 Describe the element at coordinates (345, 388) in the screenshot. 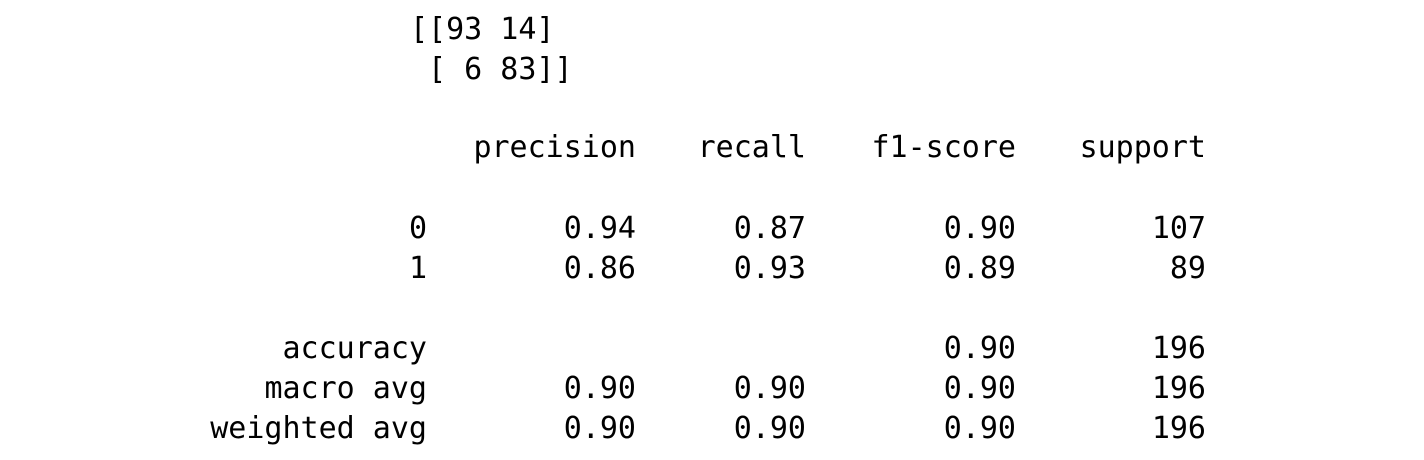

I see `macro-avg-label: macro avg` at that location.